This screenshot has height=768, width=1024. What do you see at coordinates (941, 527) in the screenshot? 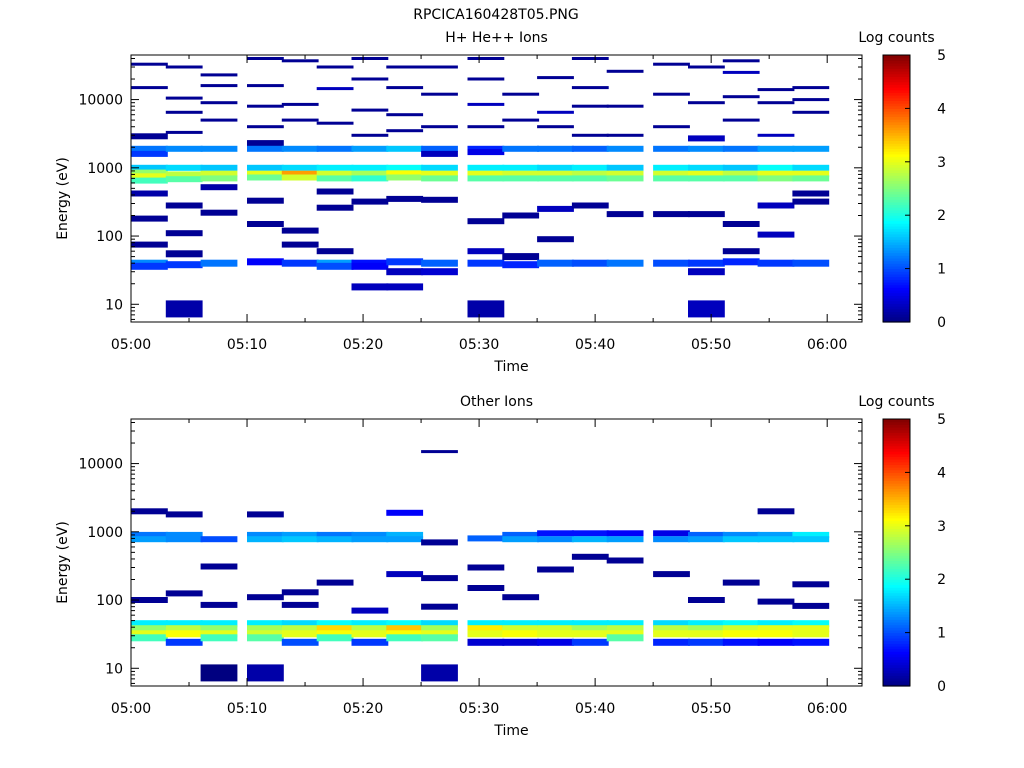
I see `colorbar-tick-label: 3` at bounding box center [941, 527].